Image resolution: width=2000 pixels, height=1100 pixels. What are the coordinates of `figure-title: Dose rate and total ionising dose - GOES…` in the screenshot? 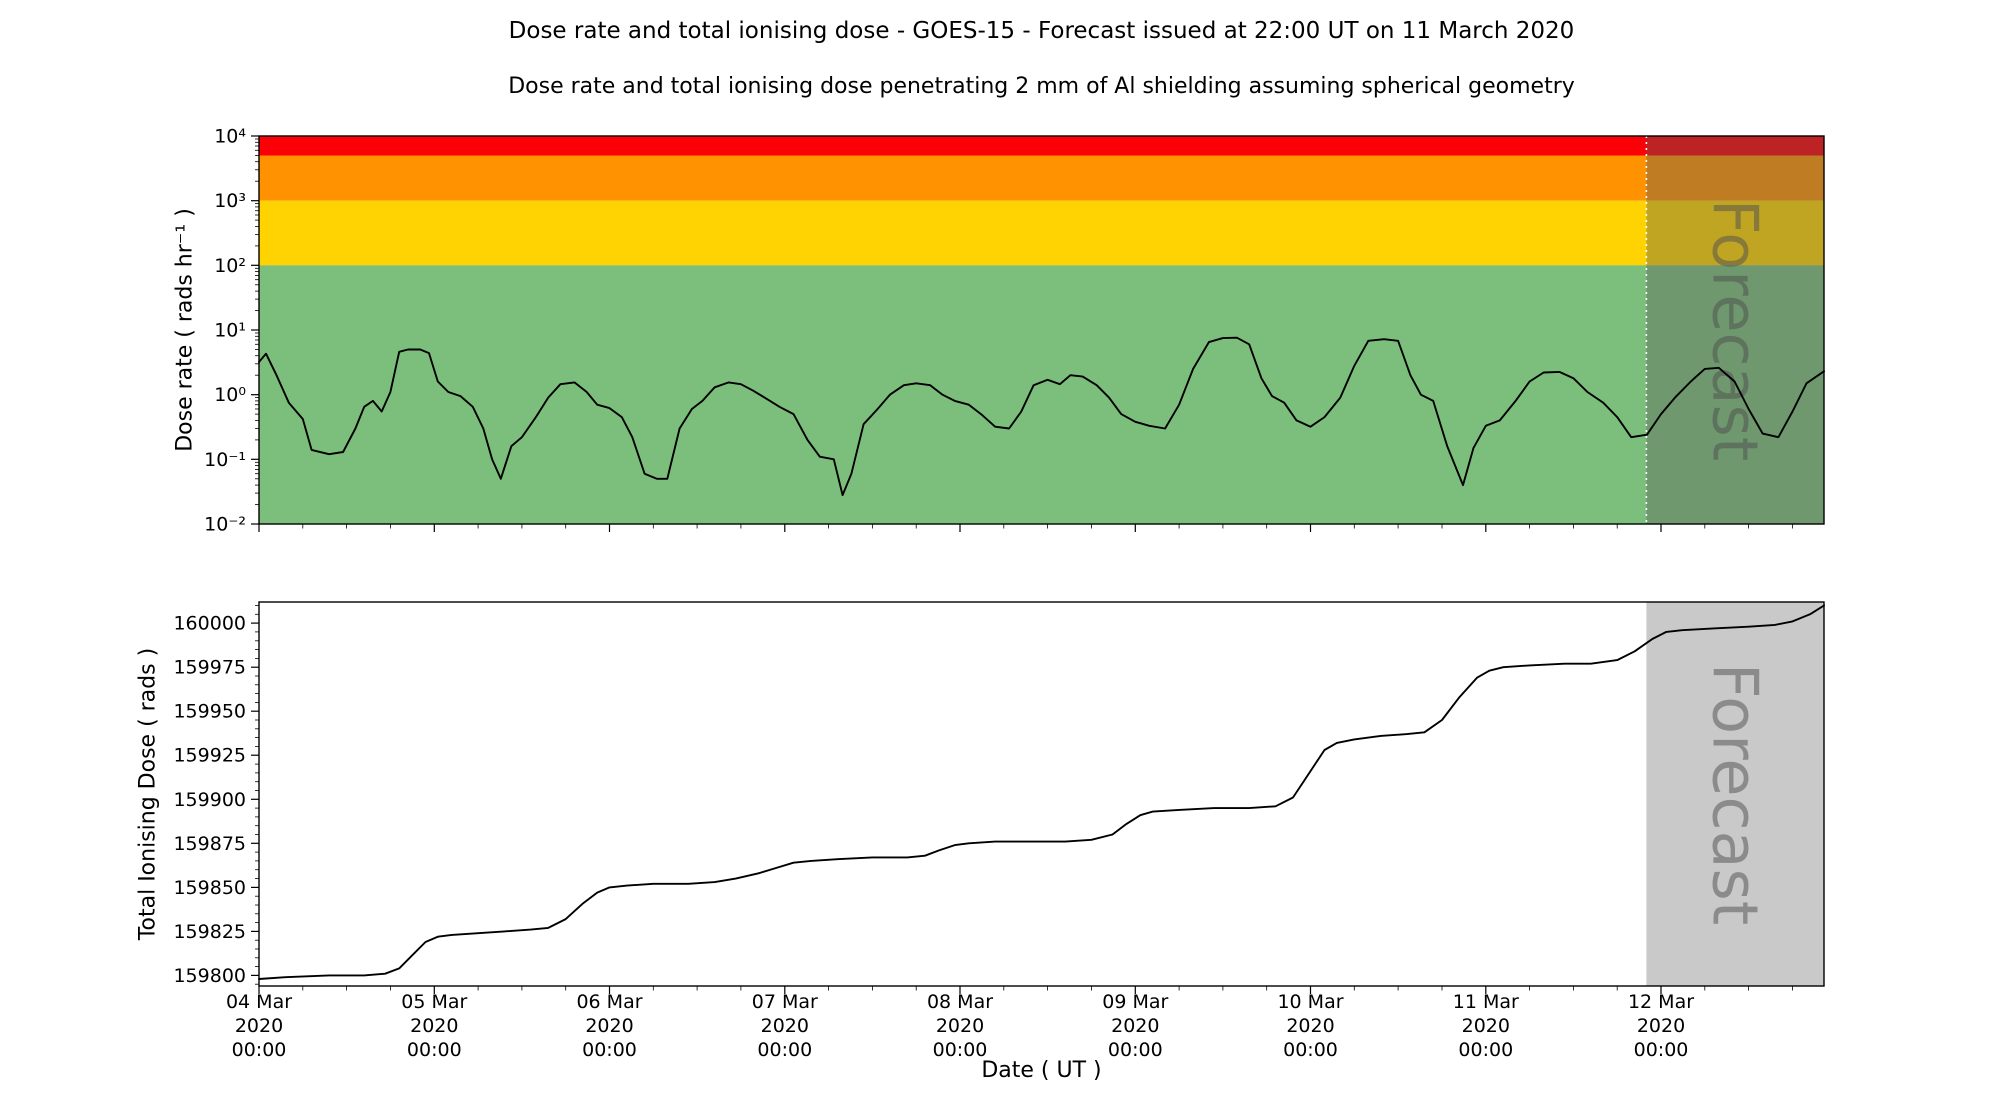 It's located at (1041, 31).